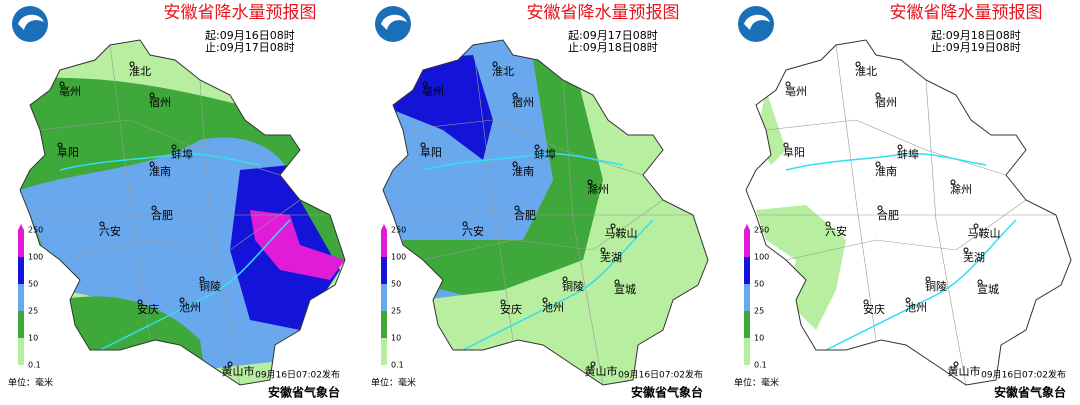  What do you see at coordinates (182, 154) in the screenshot?
I see `city-label: 蚌埠` at bounding box center [182, 154].